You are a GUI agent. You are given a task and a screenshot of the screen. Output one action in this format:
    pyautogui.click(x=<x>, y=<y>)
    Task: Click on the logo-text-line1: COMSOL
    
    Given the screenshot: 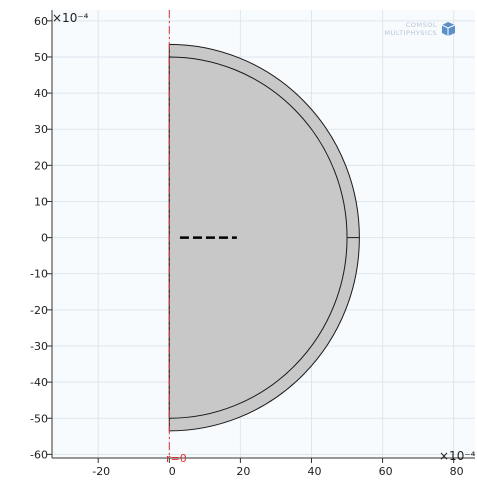 What is the action you would take?
    pyautogui.click(x=421, y=25)
    